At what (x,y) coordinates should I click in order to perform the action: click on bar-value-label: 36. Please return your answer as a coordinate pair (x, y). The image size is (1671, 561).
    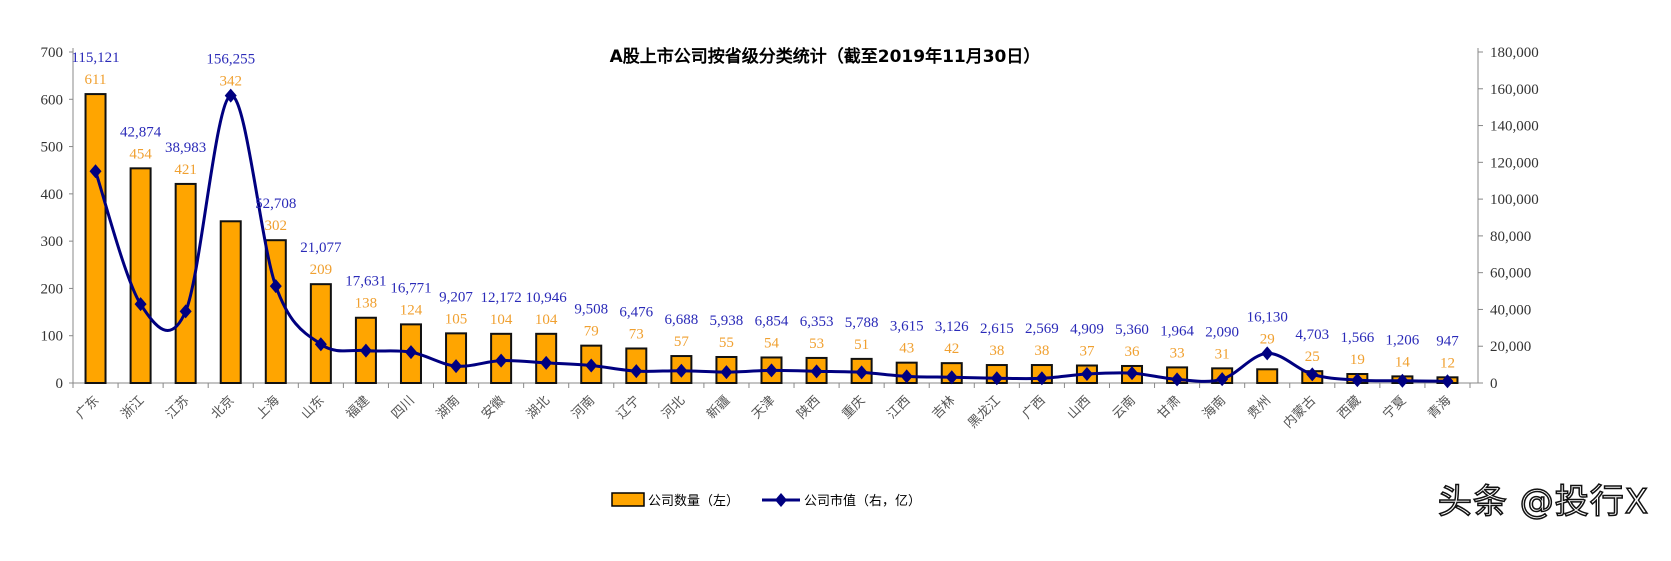
    Looking at the image, I should click on (1133, 352).